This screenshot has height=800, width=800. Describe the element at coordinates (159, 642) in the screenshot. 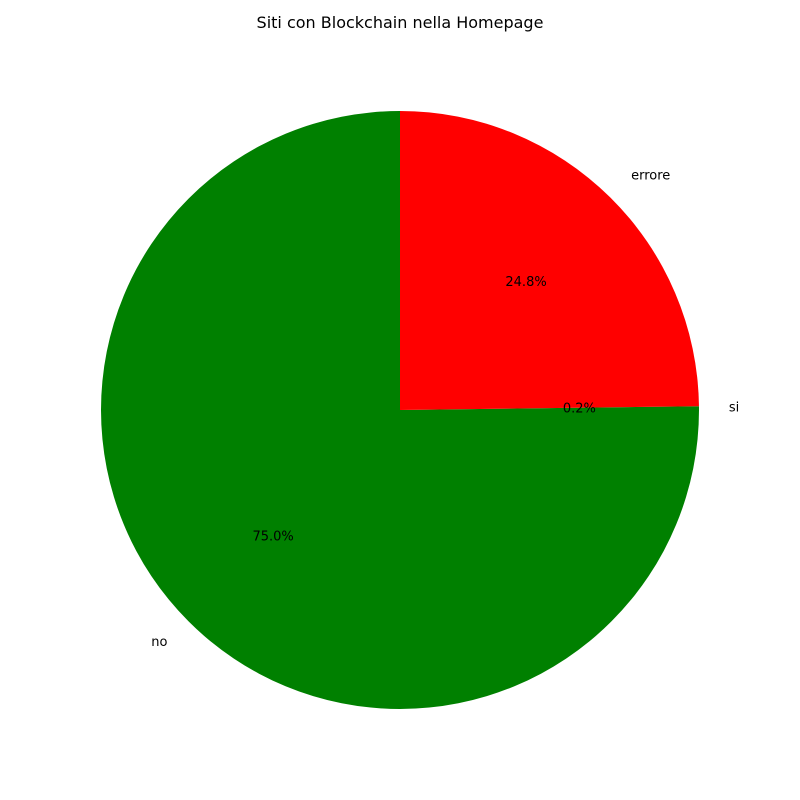

I see `slice-label-no: no` at that location.